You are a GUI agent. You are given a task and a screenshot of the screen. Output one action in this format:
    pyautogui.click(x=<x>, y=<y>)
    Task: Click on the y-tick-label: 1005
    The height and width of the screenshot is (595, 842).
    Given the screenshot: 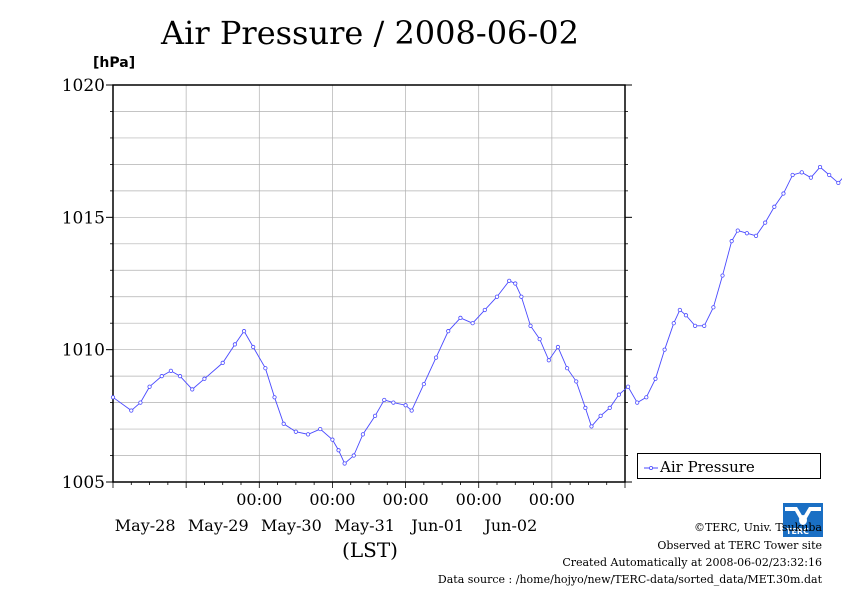 What is the action you would take?
    pyautogui.click(x=83, y=483)
    